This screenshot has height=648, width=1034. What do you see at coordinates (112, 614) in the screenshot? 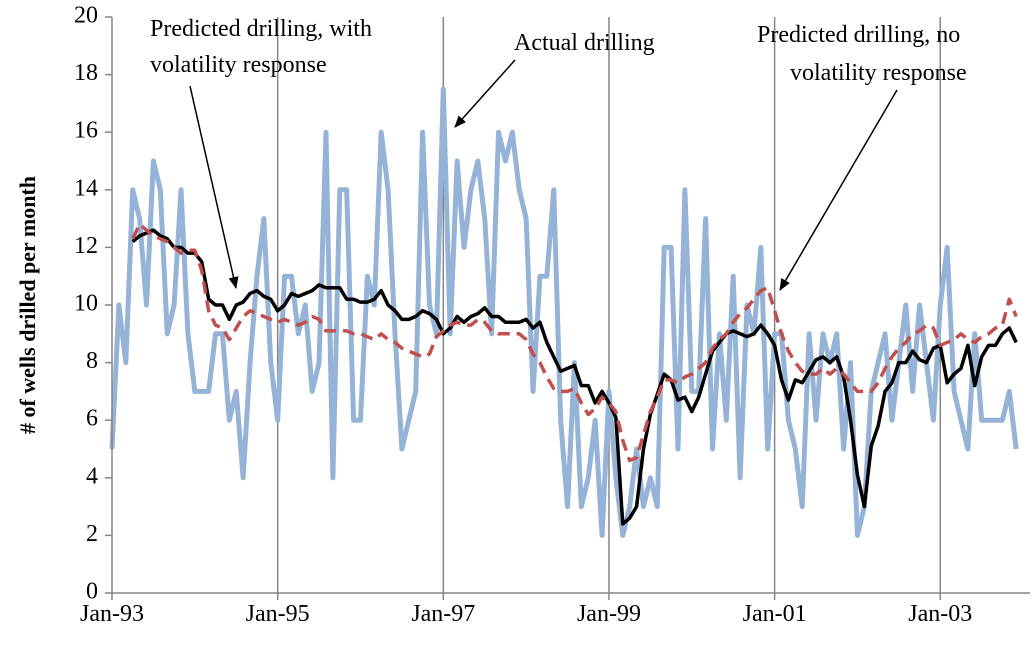
I see `x-tick-label: Jan-93` at bounding box center [112, 614].